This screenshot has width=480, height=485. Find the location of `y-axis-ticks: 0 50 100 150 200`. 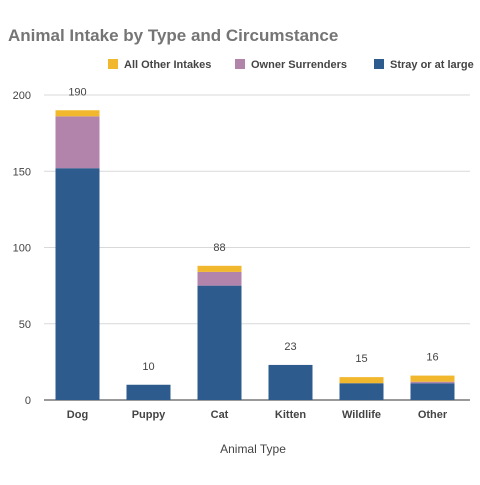

y-axis-ticks: 0 50 100 150 200 is located at coordinates (22, 248).